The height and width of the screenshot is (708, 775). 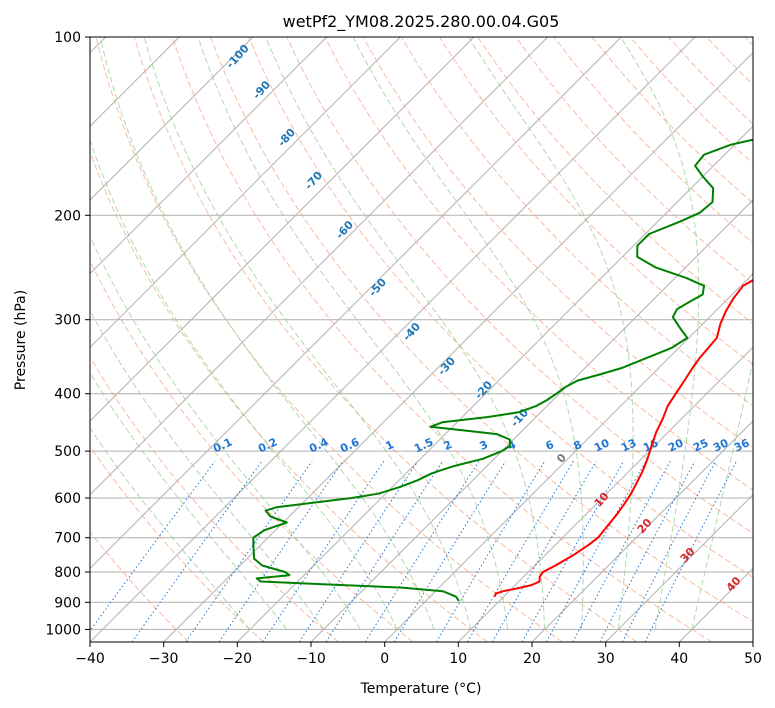 I want to click on x-tick-label: −30, so click(x=164, y=659).